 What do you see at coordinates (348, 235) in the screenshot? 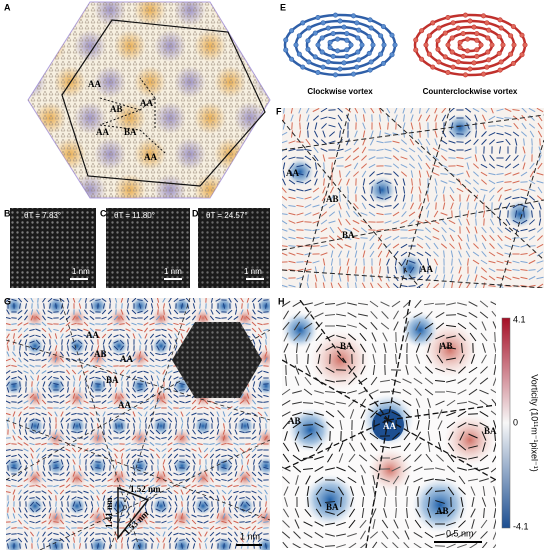
I see `site-label: BA` at bounding box center [348, 235].